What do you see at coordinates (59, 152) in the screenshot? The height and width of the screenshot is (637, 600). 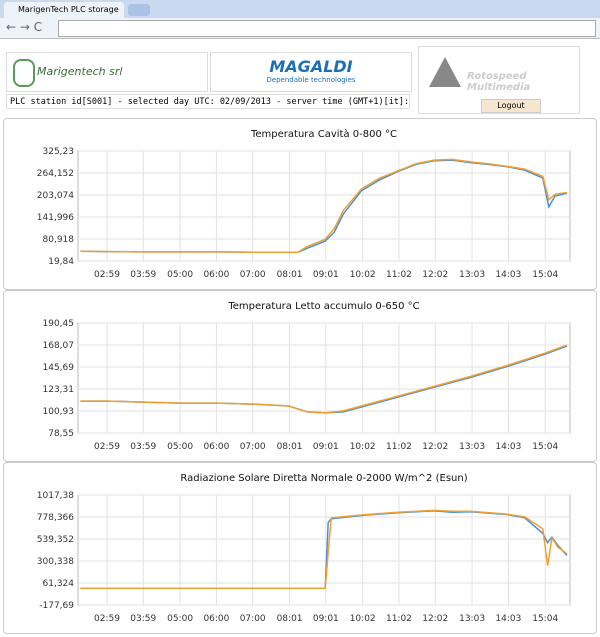 I see `y-tick-label: 325,23` at bounding box center [59, 152].